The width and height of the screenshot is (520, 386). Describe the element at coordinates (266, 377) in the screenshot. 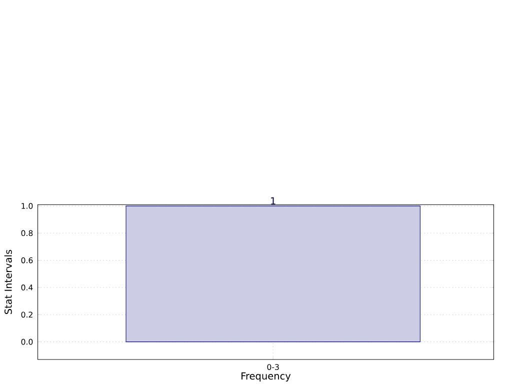

I see `x-axis-title: Frequency` at that location.